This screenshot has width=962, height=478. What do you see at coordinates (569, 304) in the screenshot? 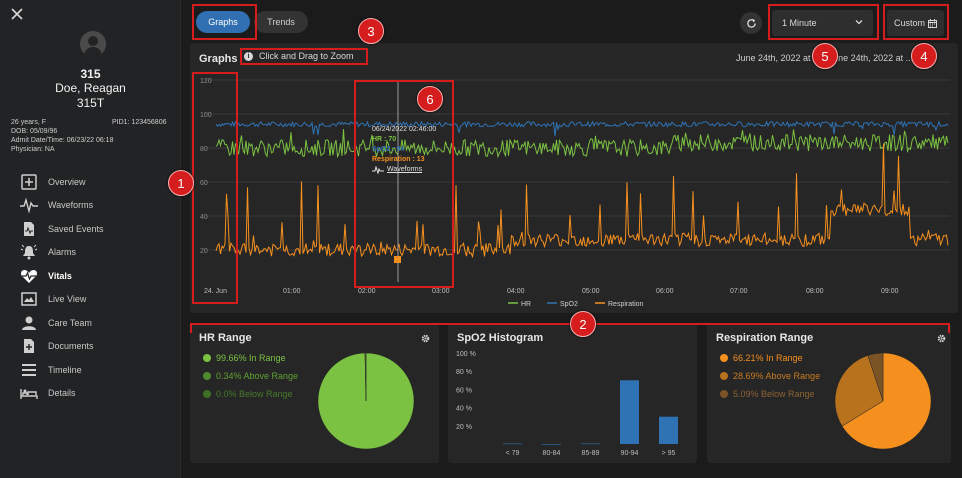
I see `legend-label: SpO2` at bounding box center [569, 304].